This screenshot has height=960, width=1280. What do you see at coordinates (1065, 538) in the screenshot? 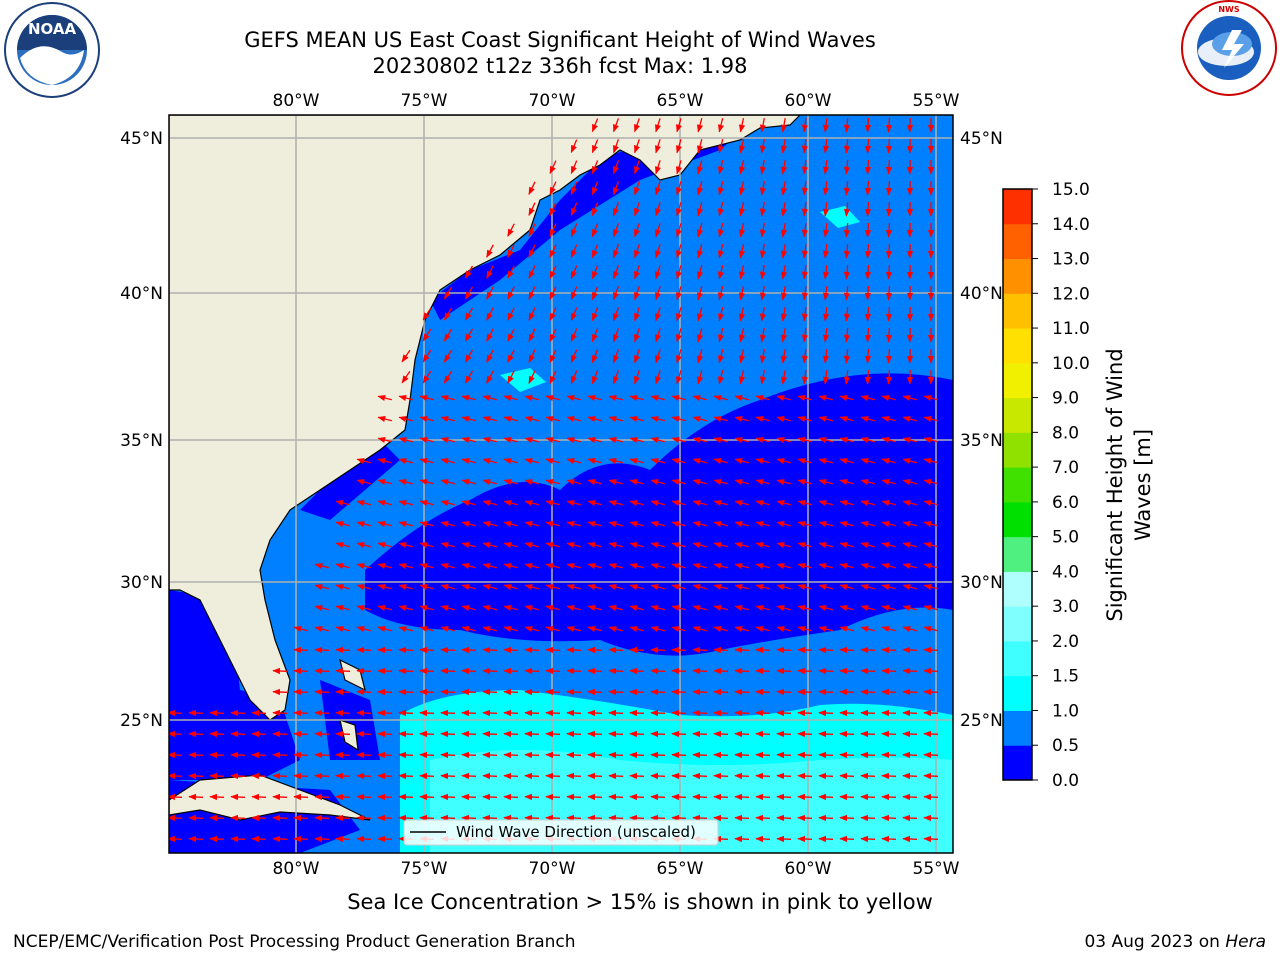
I see `colorbar-tick-label: 5.0` at bounding box center [1065, 538].